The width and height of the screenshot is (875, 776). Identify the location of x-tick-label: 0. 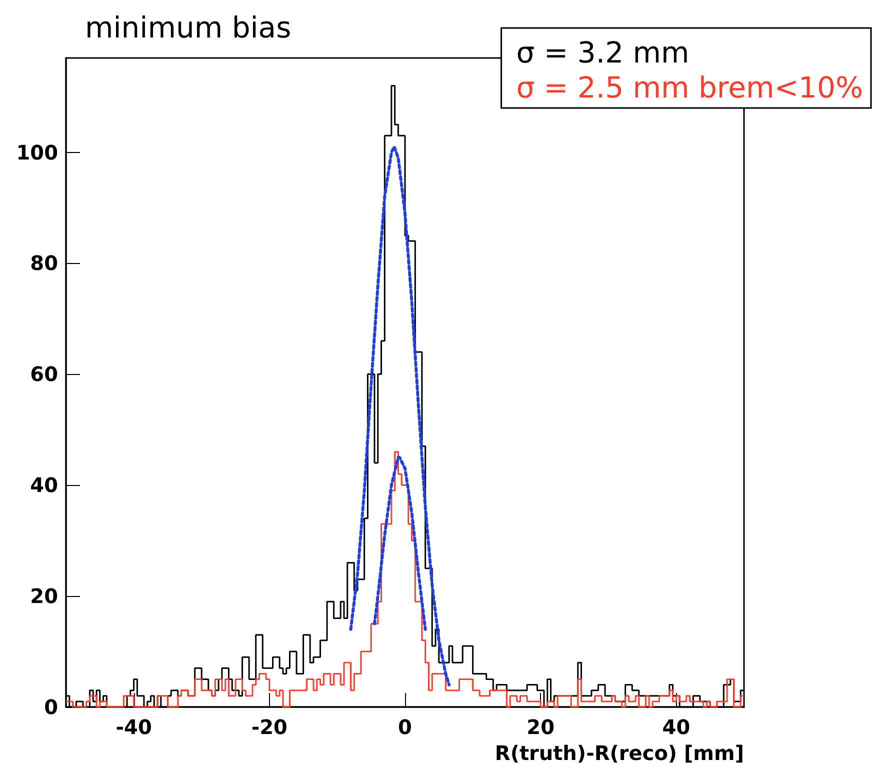
(405, 727).